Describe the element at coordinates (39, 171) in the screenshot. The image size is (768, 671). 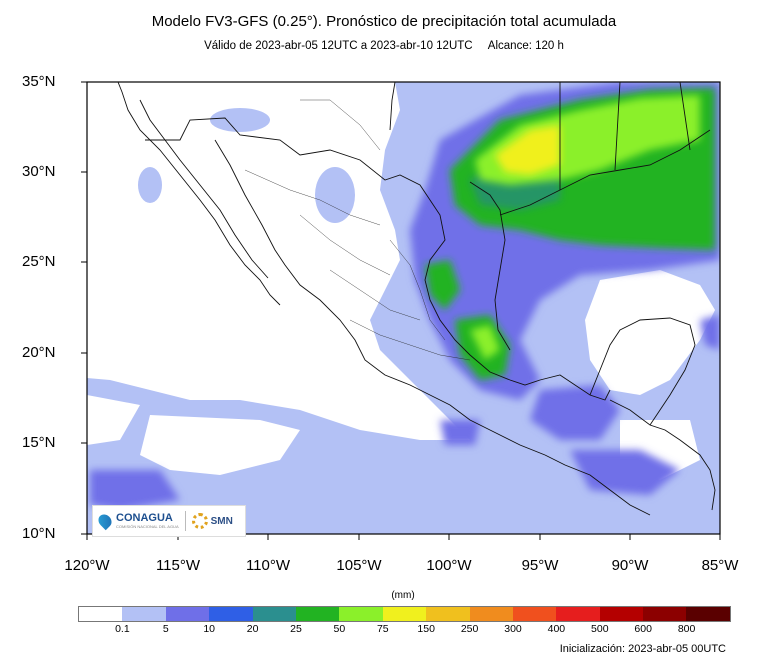
I see `lat-label-30n: 30°N` at that location.